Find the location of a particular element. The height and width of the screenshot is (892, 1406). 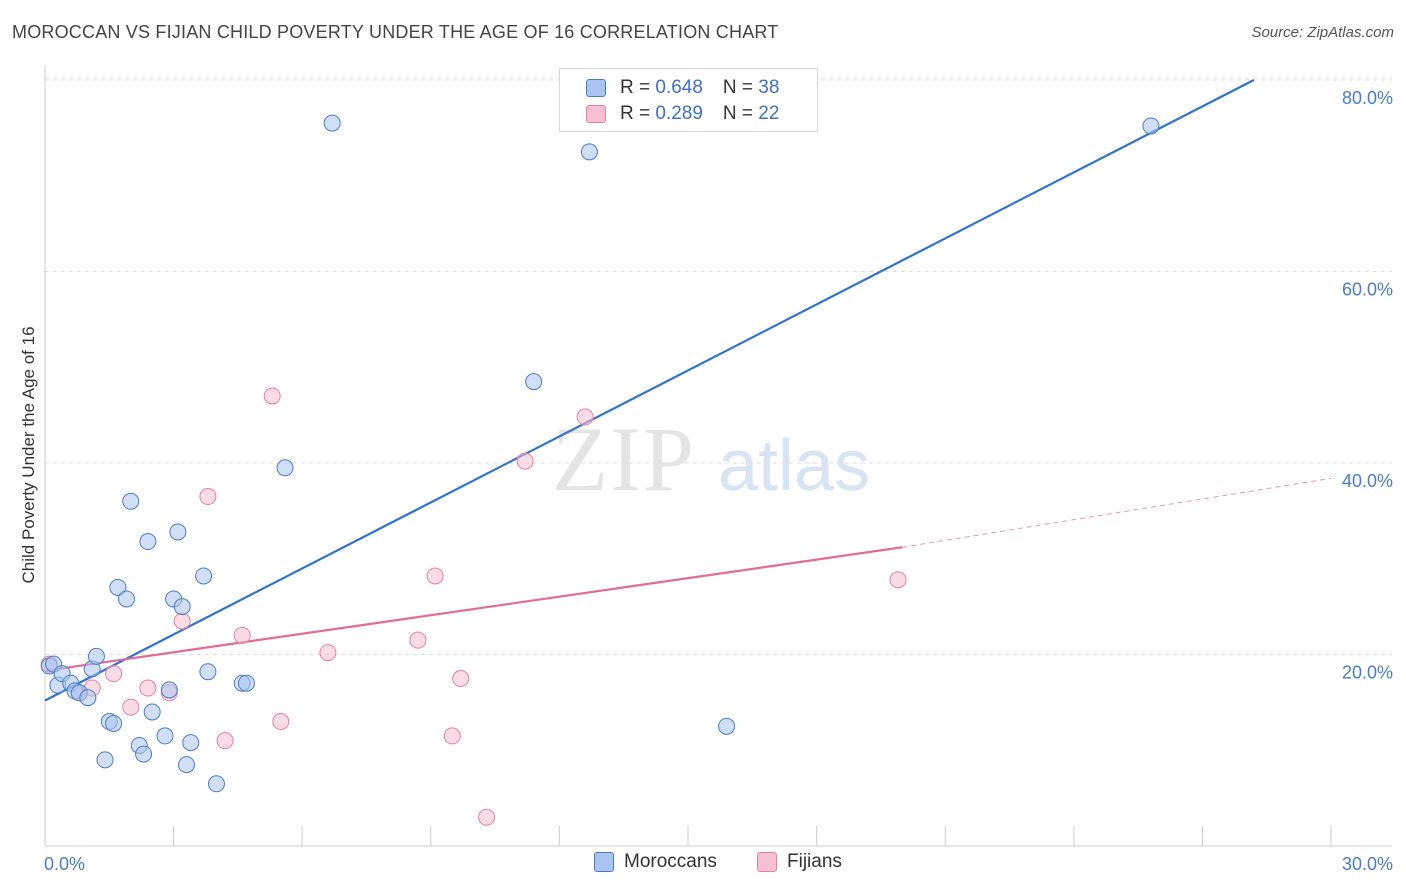

y-tick-label: 60.0% is located at coordinates (1367, 290).